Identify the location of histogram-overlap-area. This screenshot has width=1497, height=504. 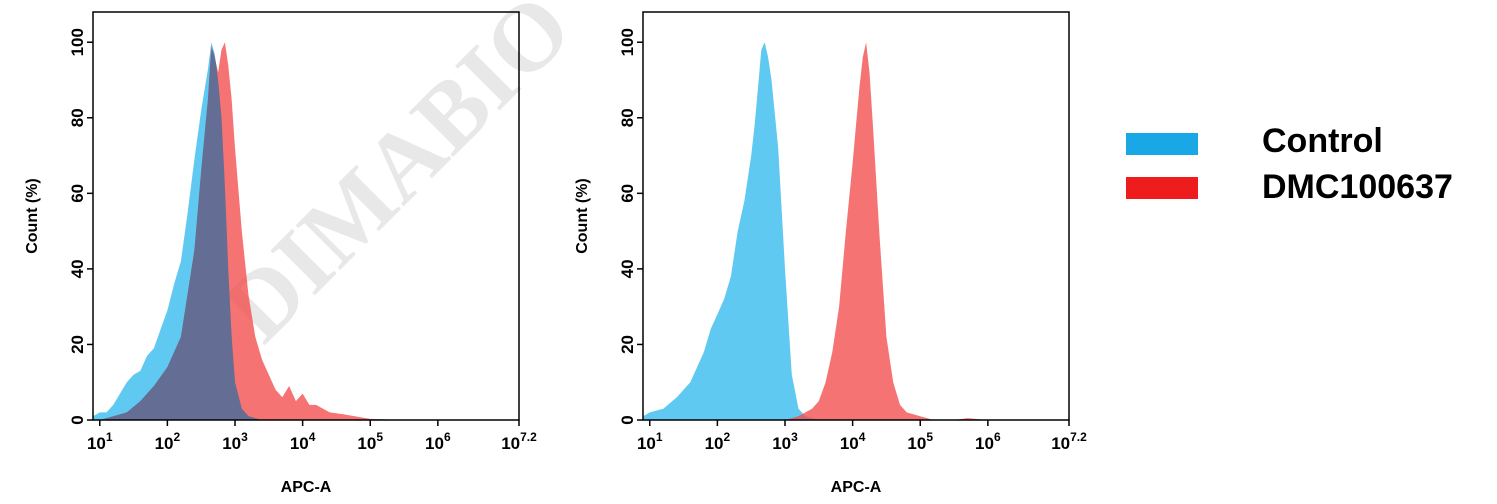
(198, 234).